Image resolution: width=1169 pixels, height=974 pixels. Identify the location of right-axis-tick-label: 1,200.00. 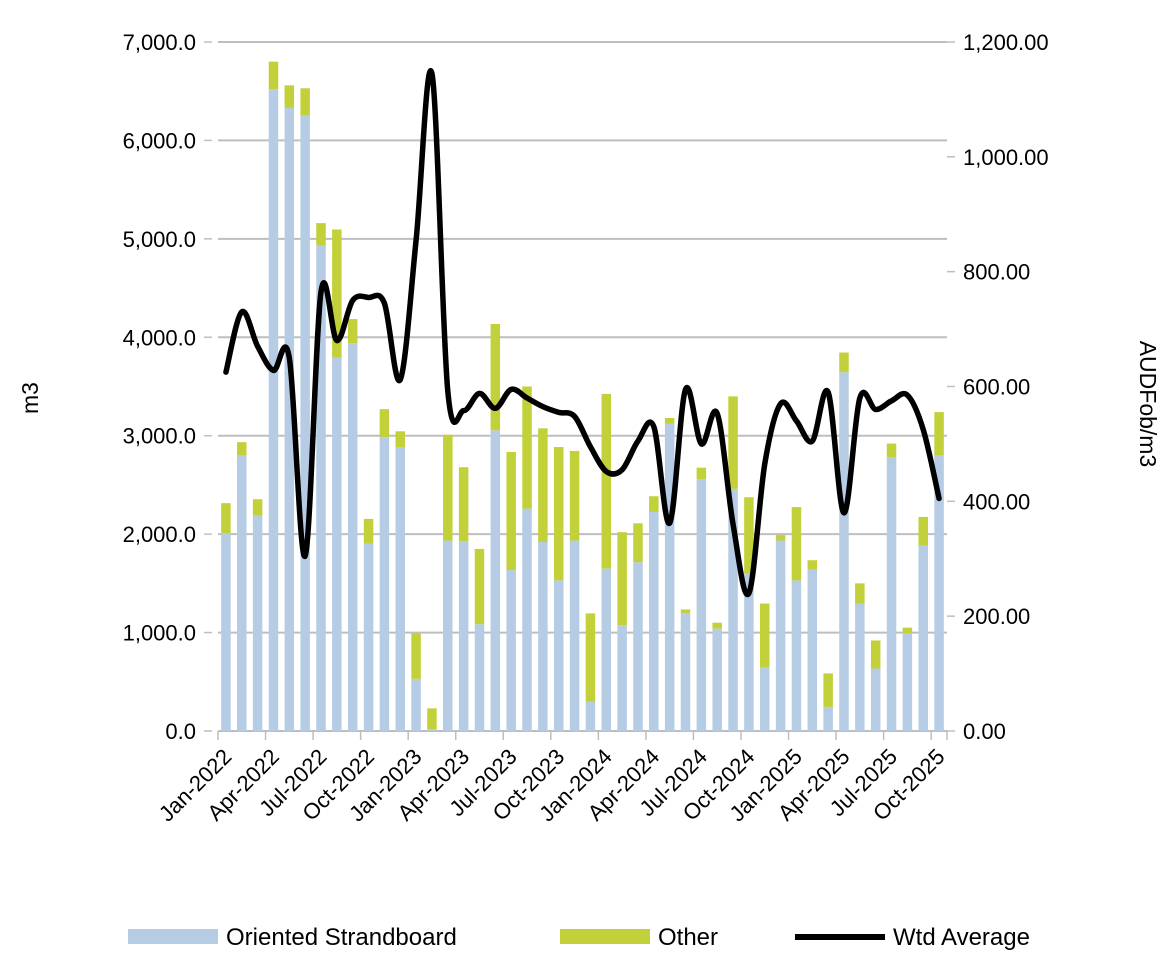
(1006, 42).